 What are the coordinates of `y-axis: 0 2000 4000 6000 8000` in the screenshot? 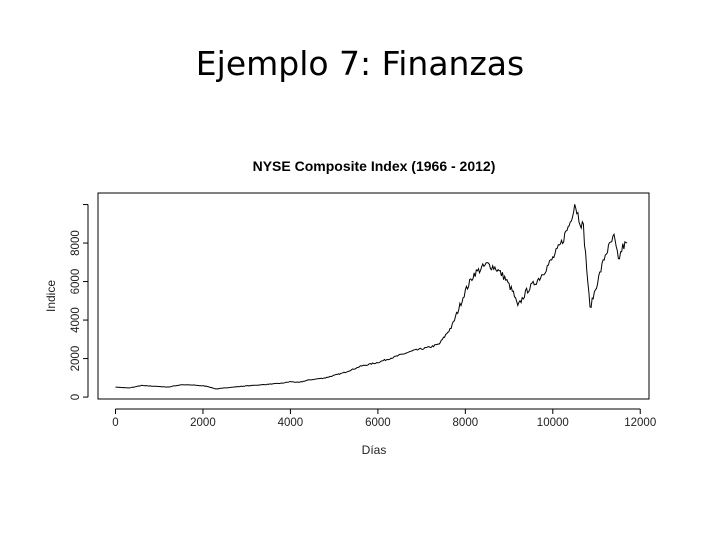 It's located at (79, 302).